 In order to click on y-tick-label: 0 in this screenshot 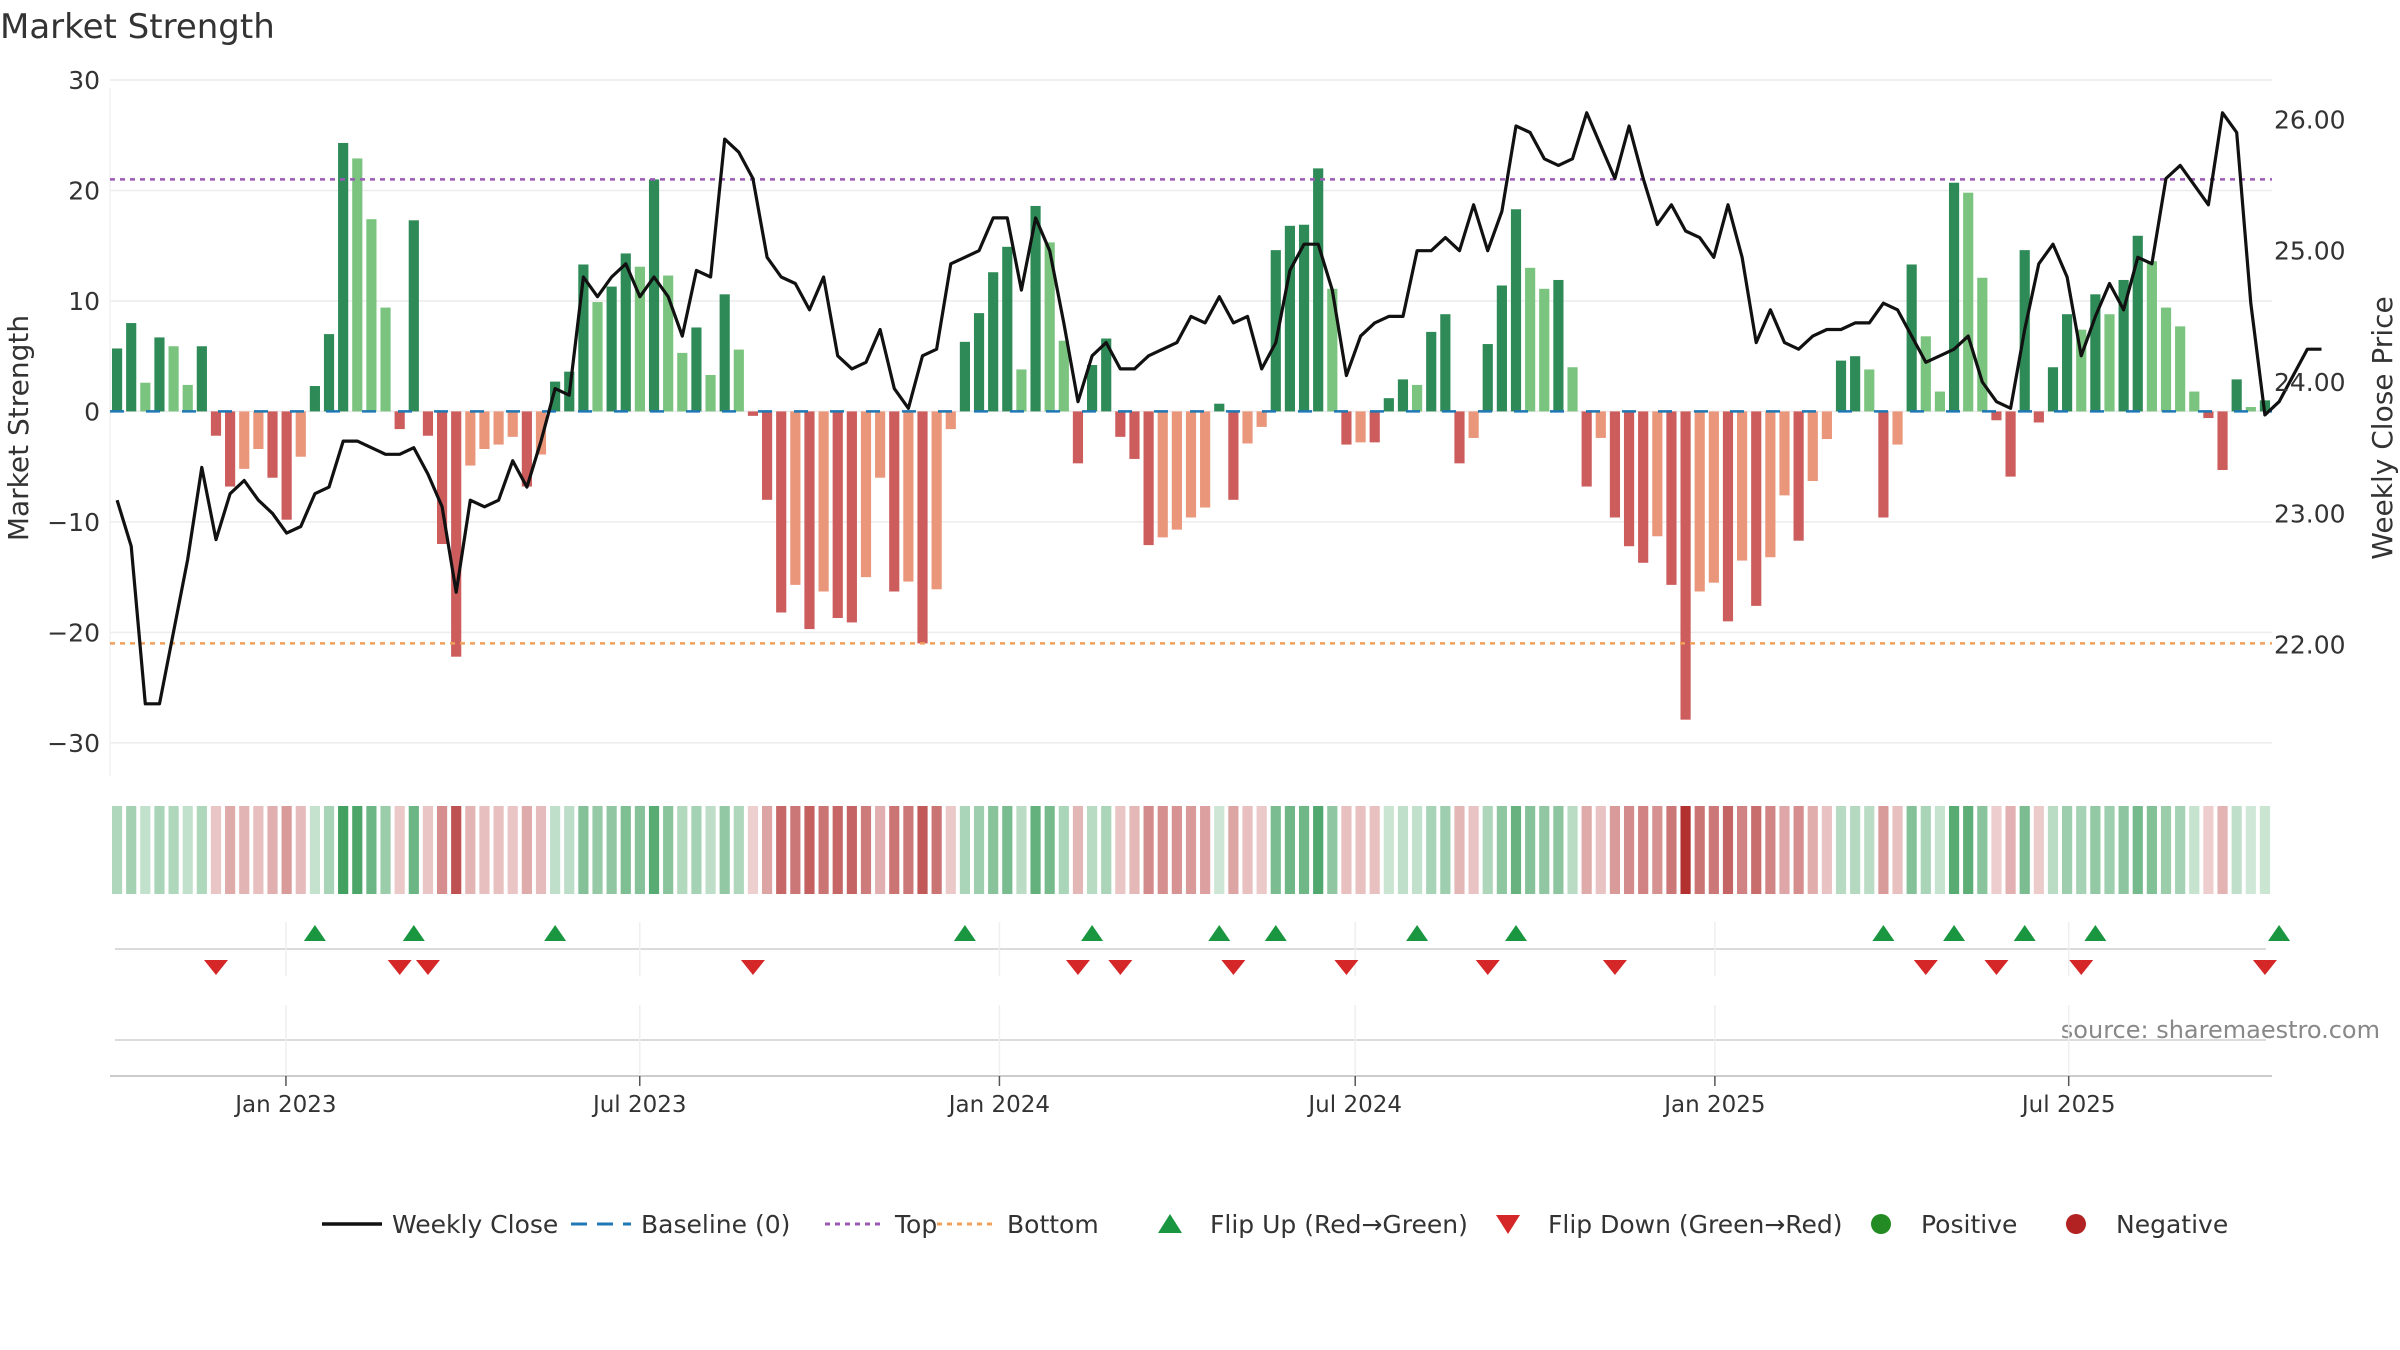, I will do `click(92, 411)`.